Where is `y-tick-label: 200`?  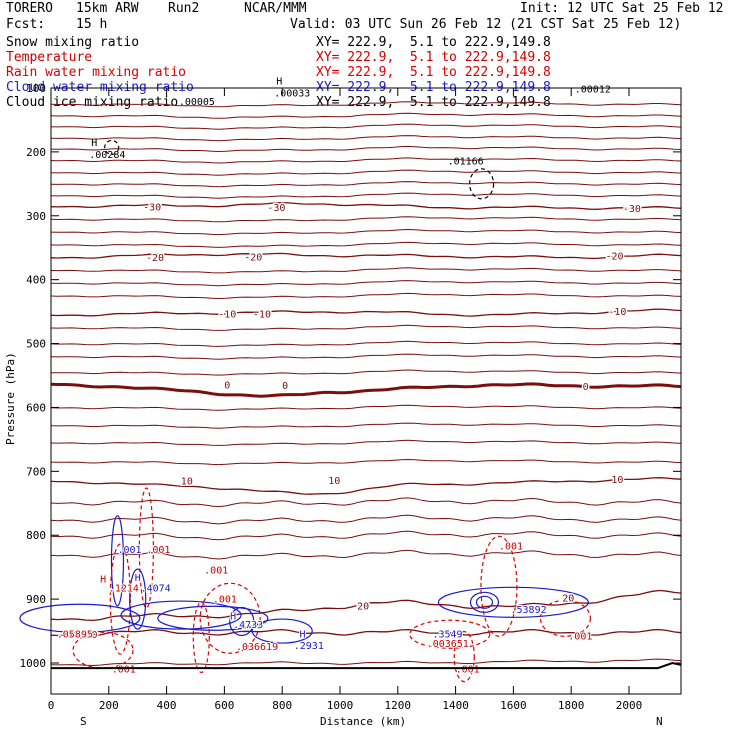 y-tick-label: 200 is located at coordinates (36, 152).